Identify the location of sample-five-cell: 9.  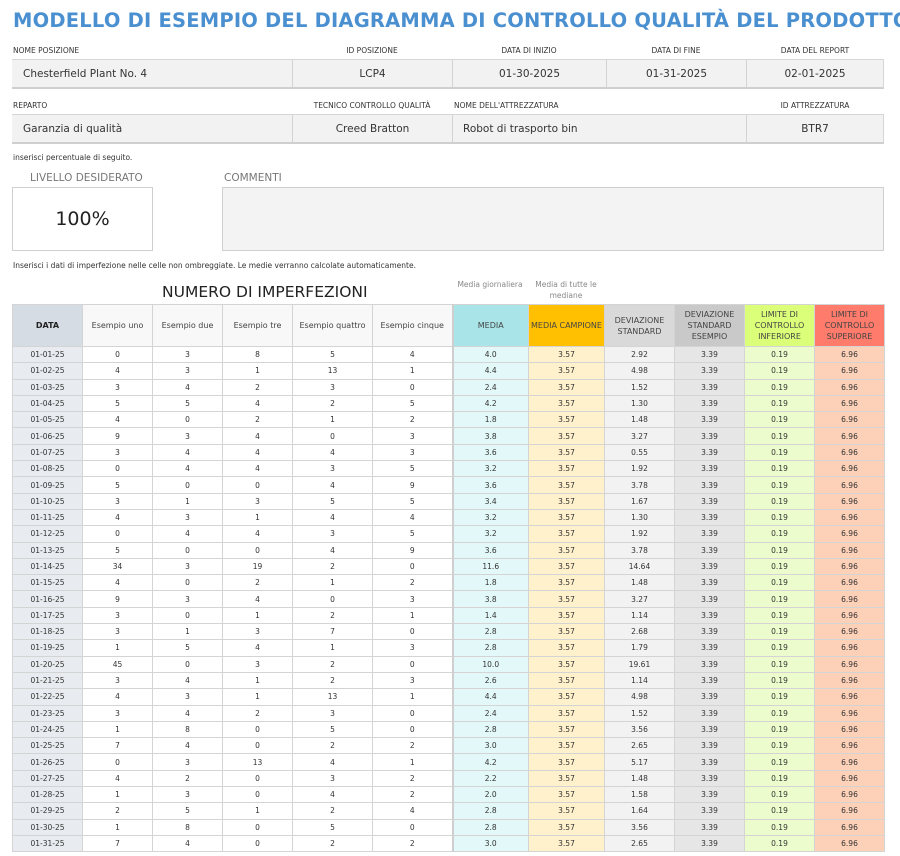
(412, 550).